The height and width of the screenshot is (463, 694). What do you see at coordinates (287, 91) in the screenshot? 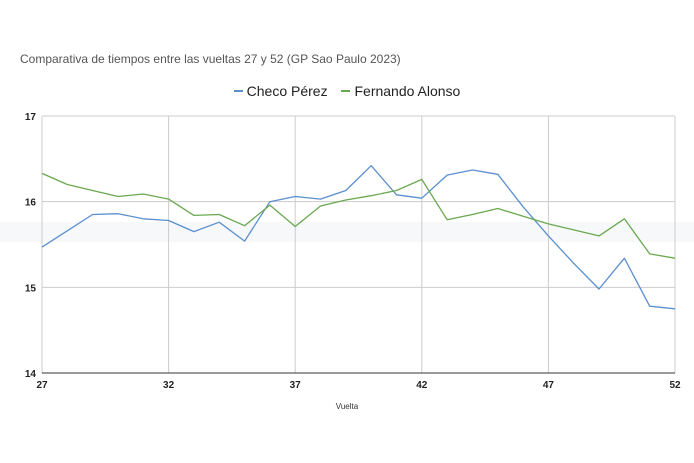
I see `legend-label-perez: Checo Pérez` at bounding box center [287, 91].